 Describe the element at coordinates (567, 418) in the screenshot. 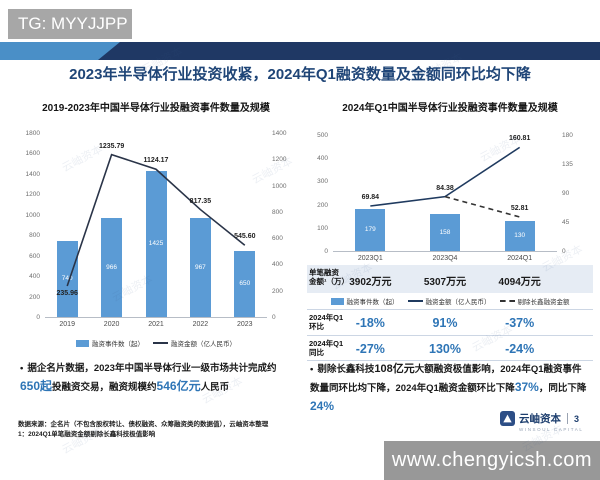

I see `logo-divider` at that location.